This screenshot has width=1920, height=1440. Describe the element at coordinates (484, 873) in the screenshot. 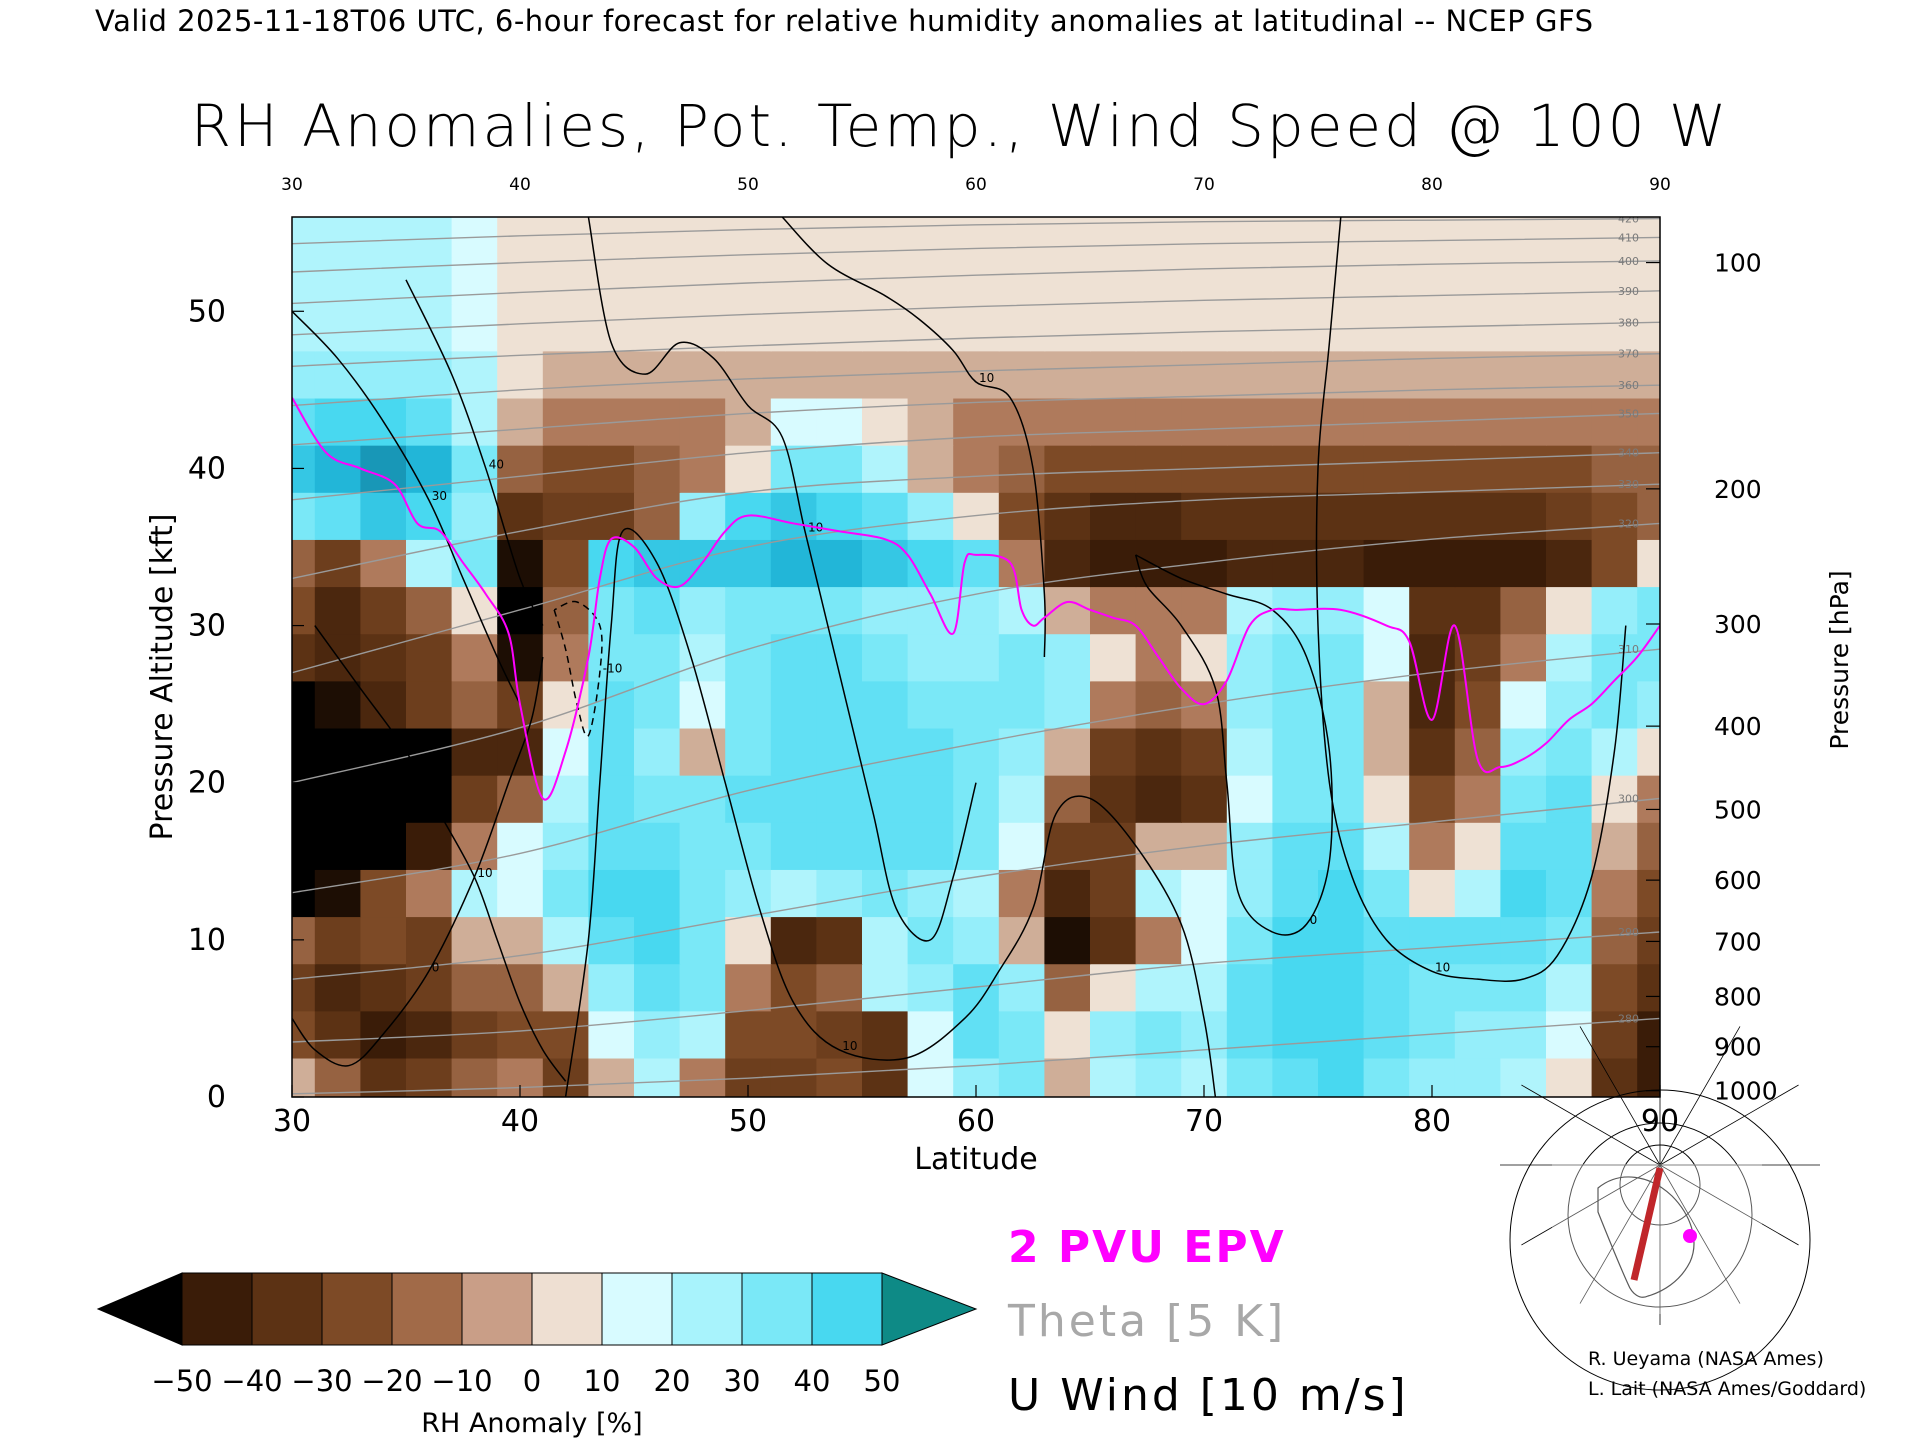

I see `u-wind-label-1: 10` at that location.